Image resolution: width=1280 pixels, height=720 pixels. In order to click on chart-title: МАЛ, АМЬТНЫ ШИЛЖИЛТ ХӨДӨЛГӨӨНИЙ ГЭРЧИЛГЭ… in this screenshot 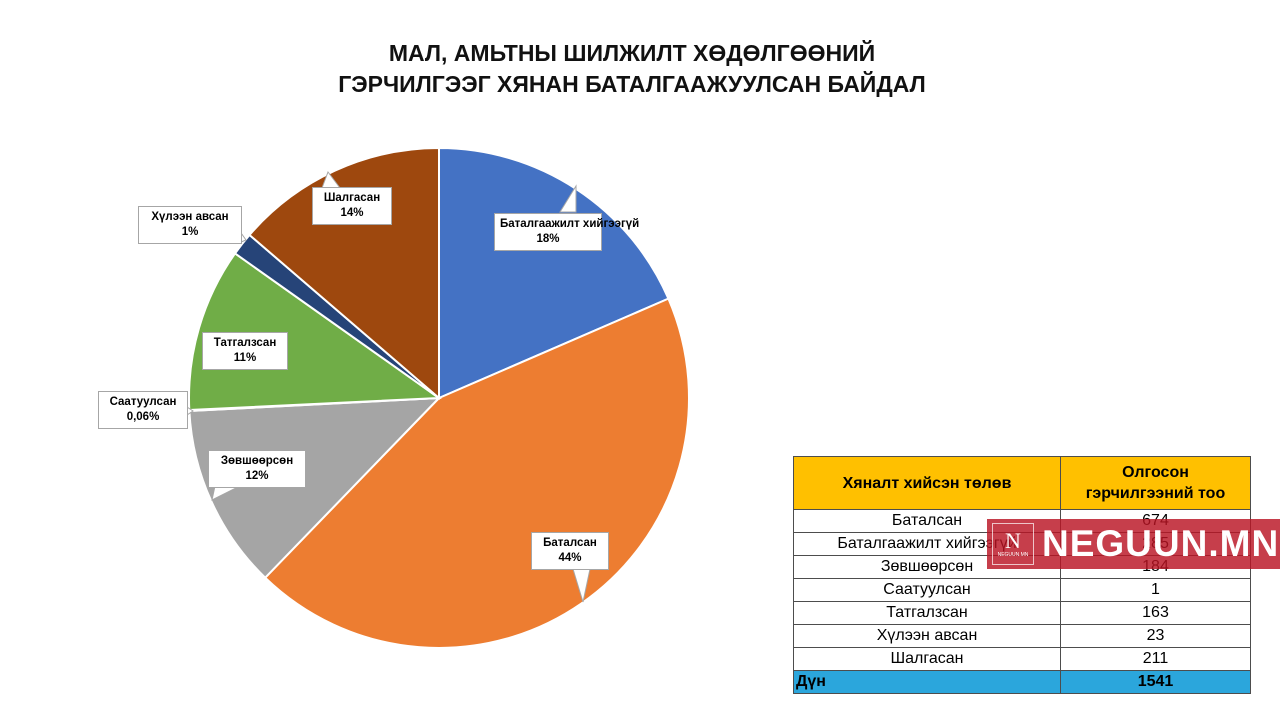, I will do `click(632, 69)`.